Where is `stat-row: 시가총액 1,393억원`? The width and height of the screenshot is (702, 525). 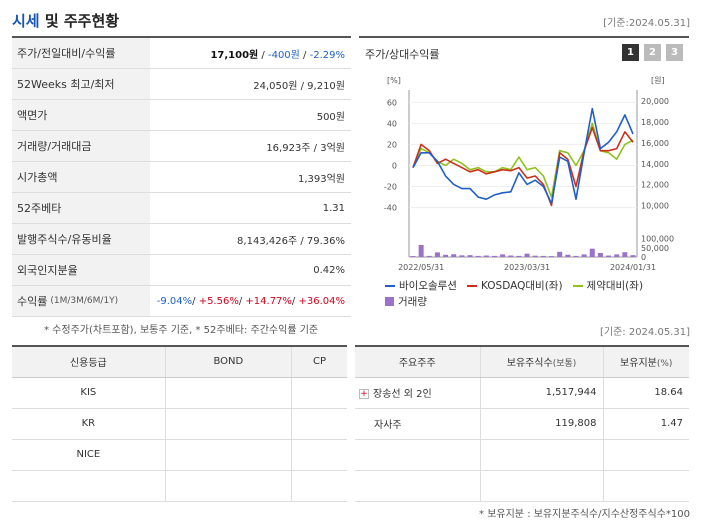
stat-row: 시가총액 1,393억원 is located at coordinates (181, 177).